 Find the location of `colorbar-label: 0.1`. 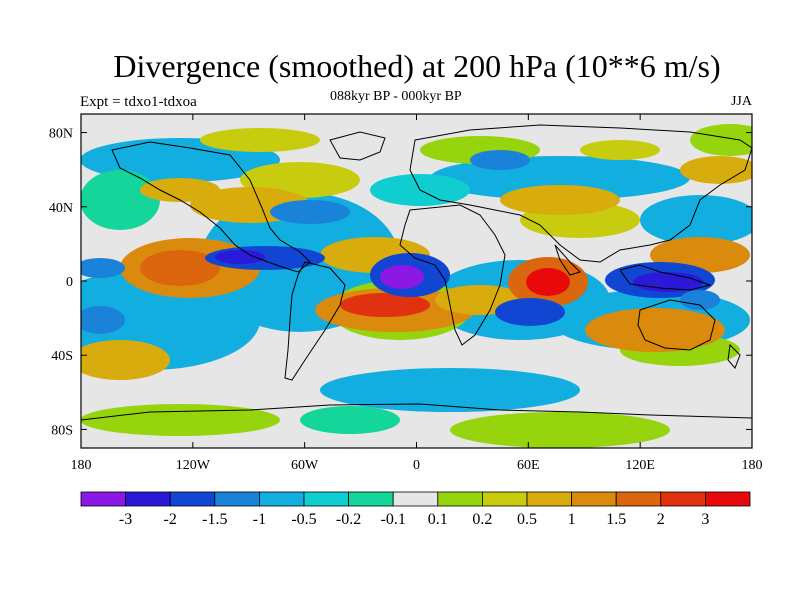

colorbar-label: 0.1 is located at coordinates (438, 519).